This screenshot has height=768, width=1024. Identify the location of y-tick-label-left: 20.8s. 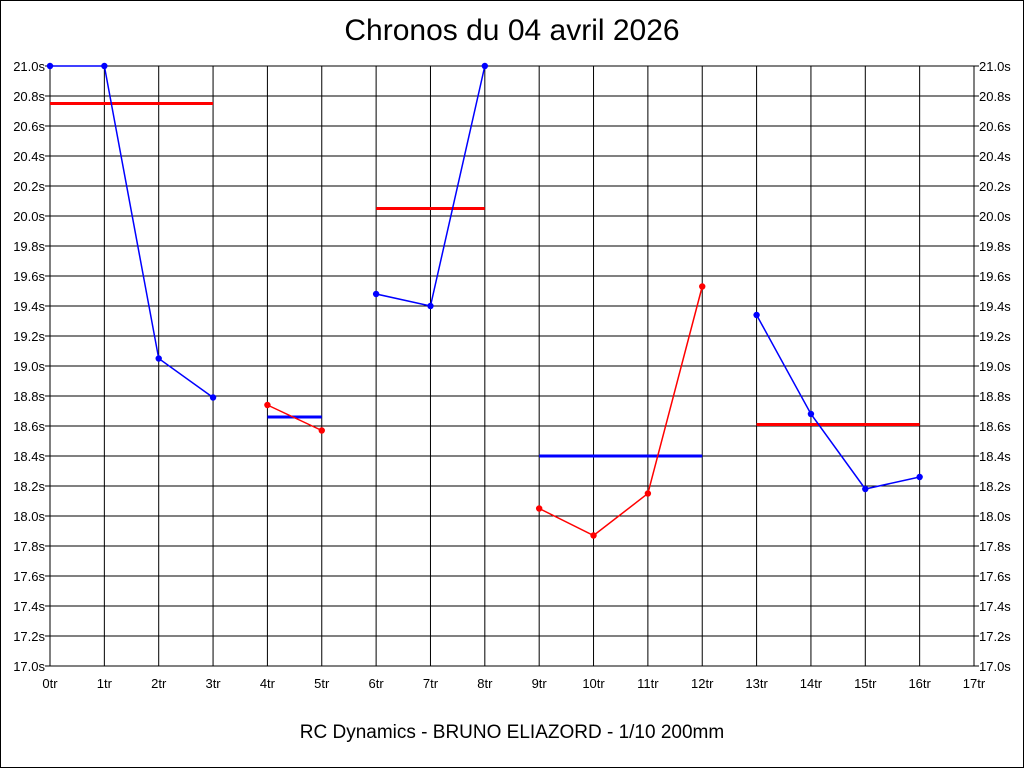
(29, 96).